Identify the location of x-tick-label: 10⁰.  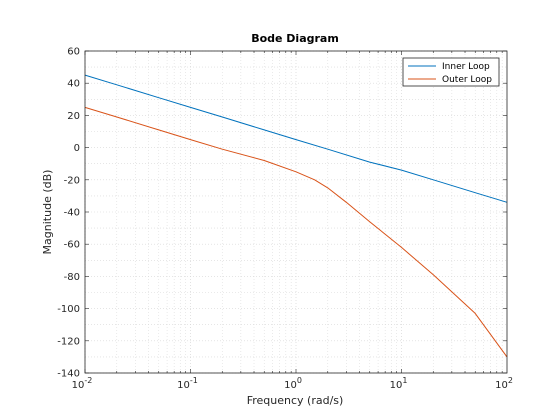
(293, 383).